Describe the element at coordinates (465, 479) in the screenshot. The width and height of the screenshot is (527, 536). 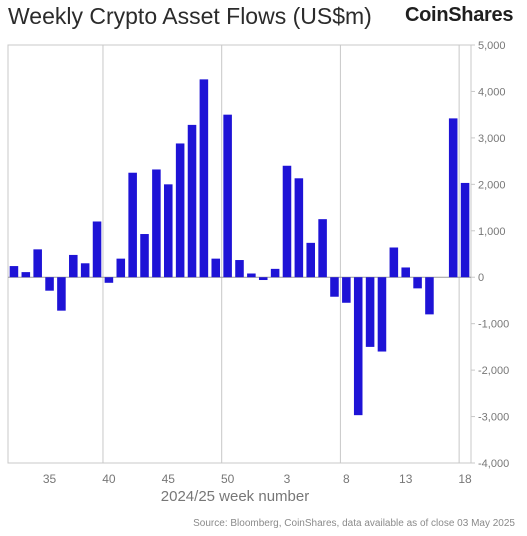
I see `x-tick-label: 18` at that location.